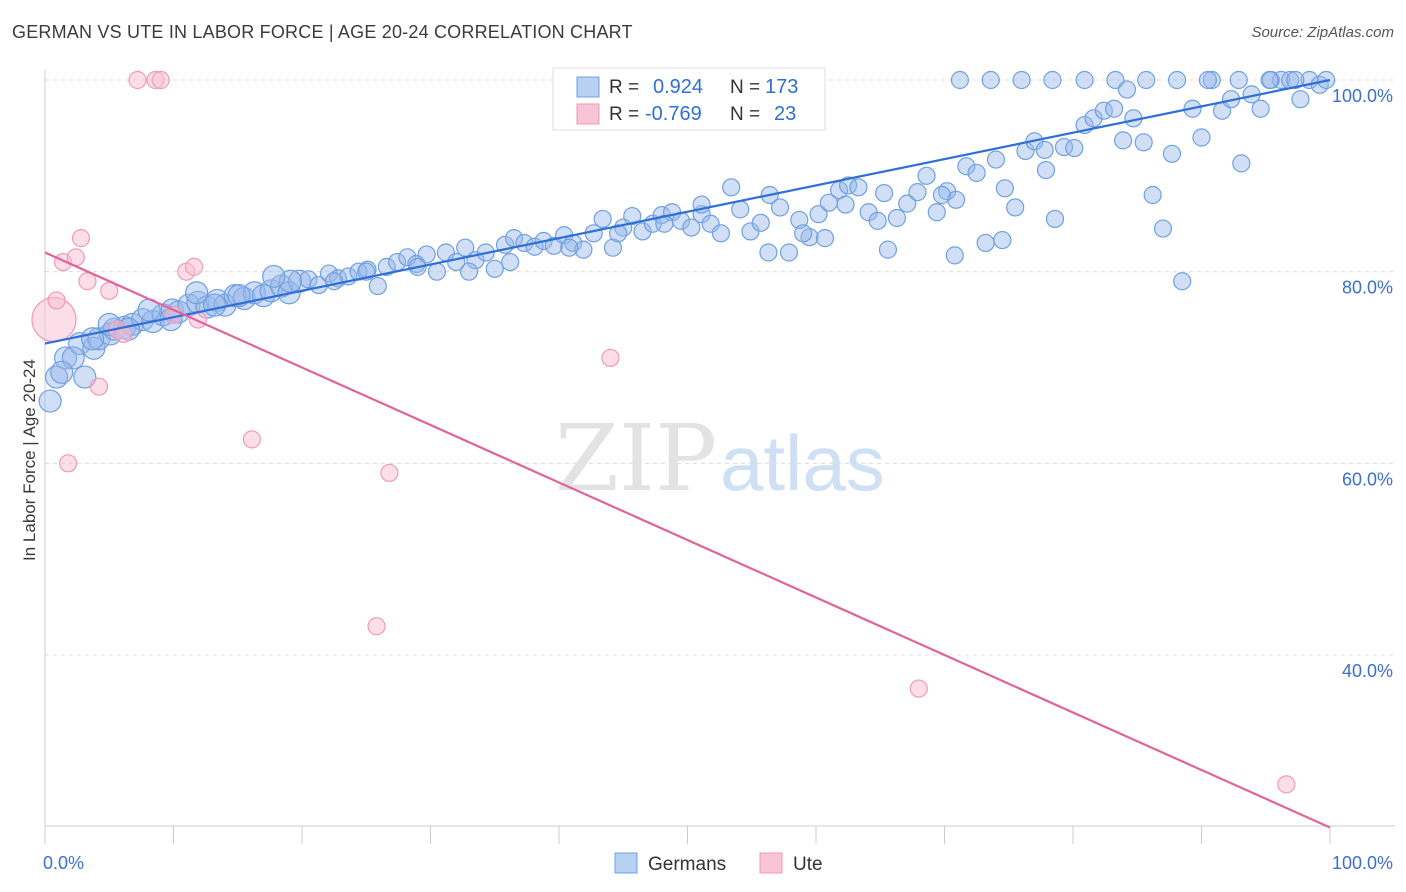 The width and height of the screenshot is (1406, 892). What do you see at coordinates (624, 87) in the screenshot?
I see `legend-r-label-1: R =` at bounding box center [624, 87].